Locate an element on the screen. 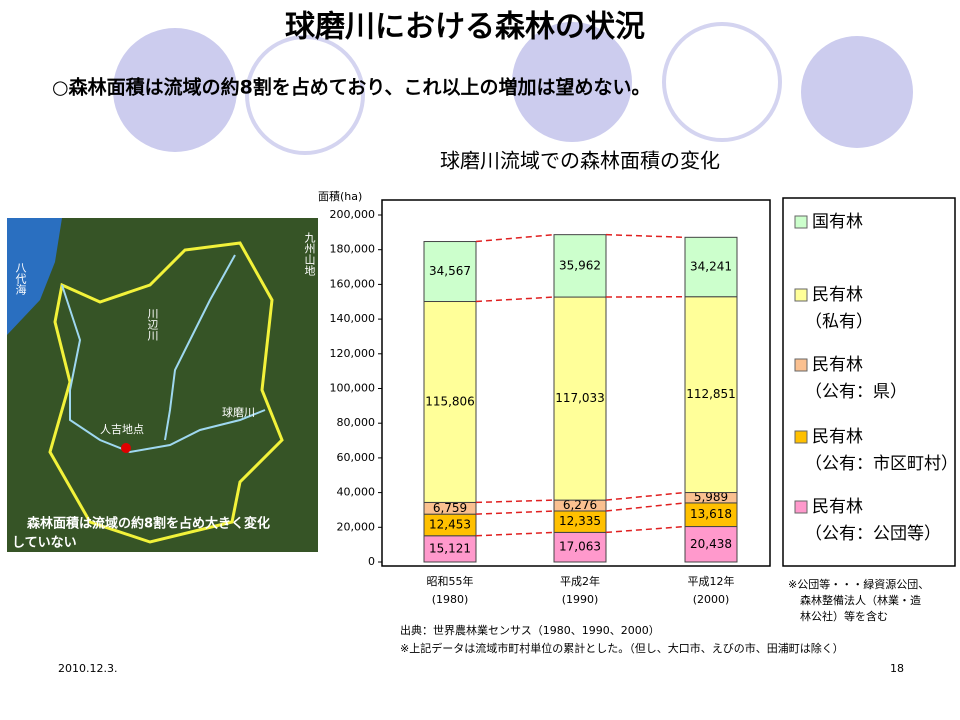 This screenshot has height=720, width=960. map-caption: していない is located at coordinates (44, 543).